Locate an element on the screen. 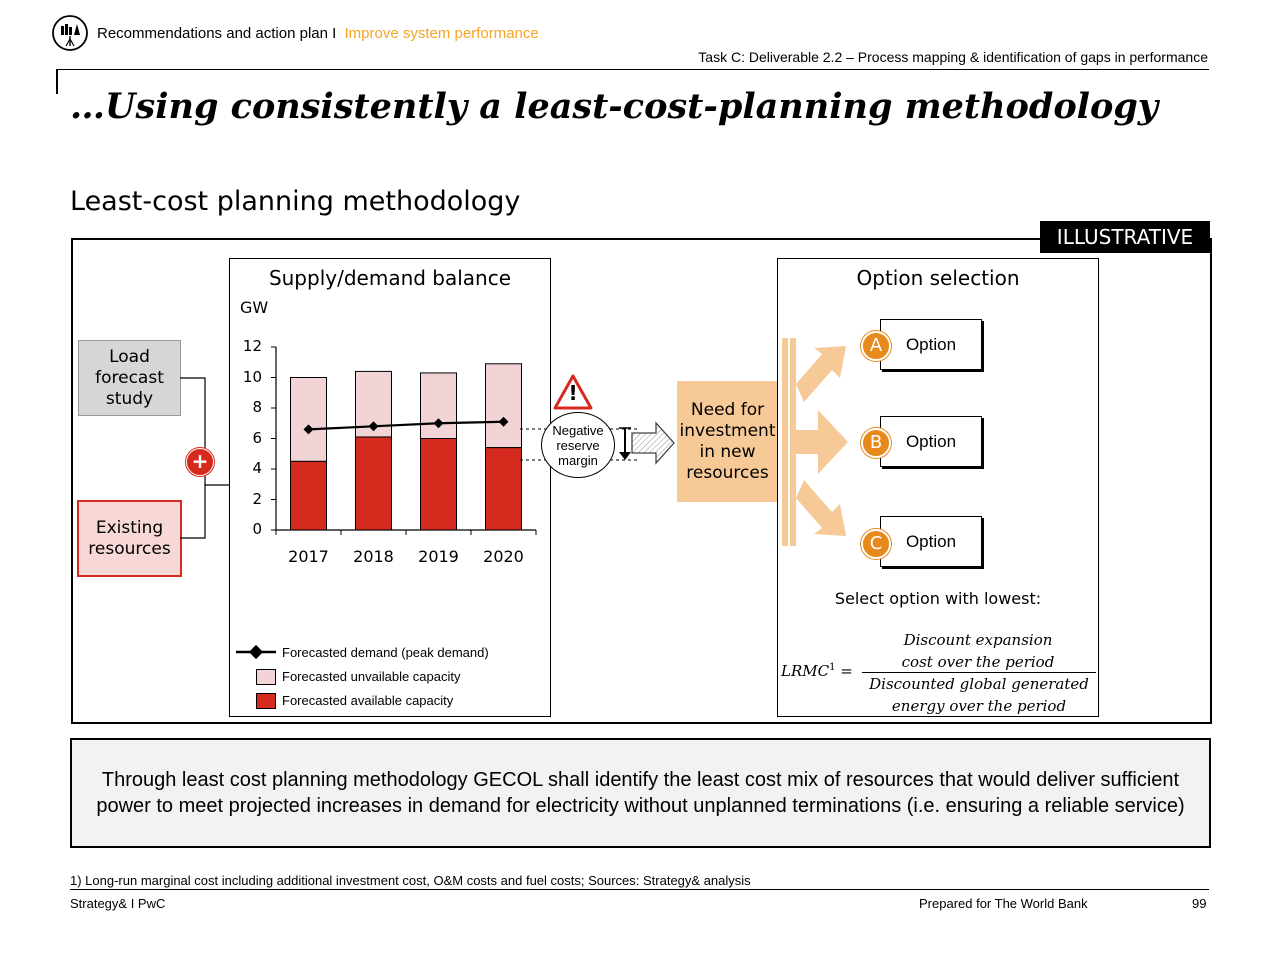 The height and width of the screenshot is (960, 1280). logo-icon is located at coordinates (70, 33).